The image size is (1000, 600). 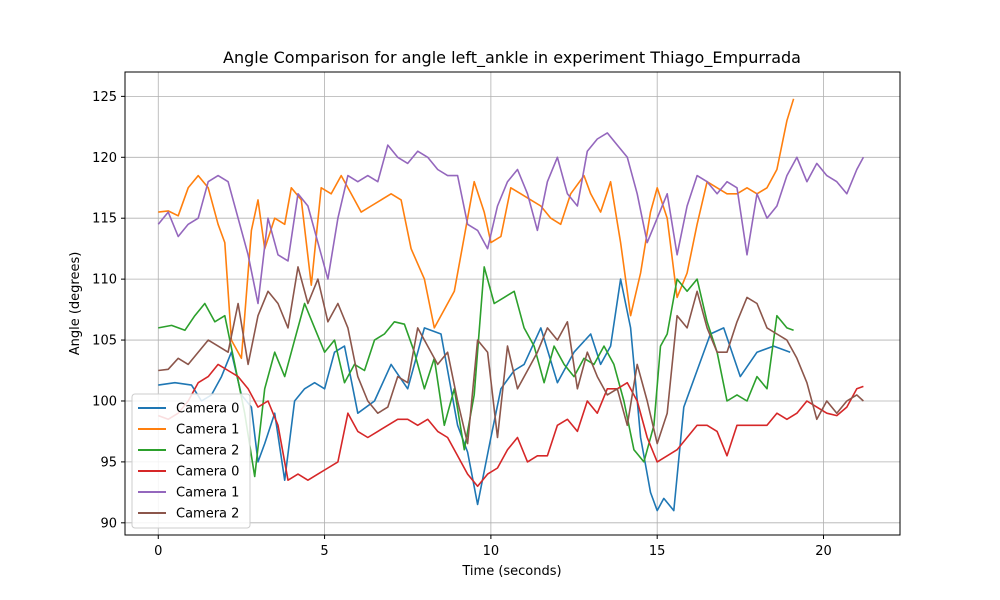 I want to click on x-tick-label: 15, so click(x=657, y=551).